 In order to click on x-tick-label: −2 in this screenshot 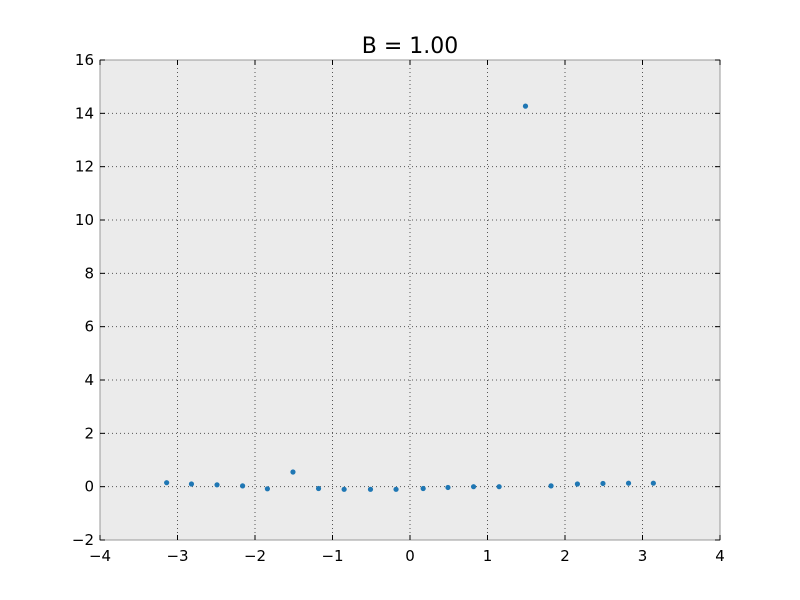, I will do `click(255, 556)`.